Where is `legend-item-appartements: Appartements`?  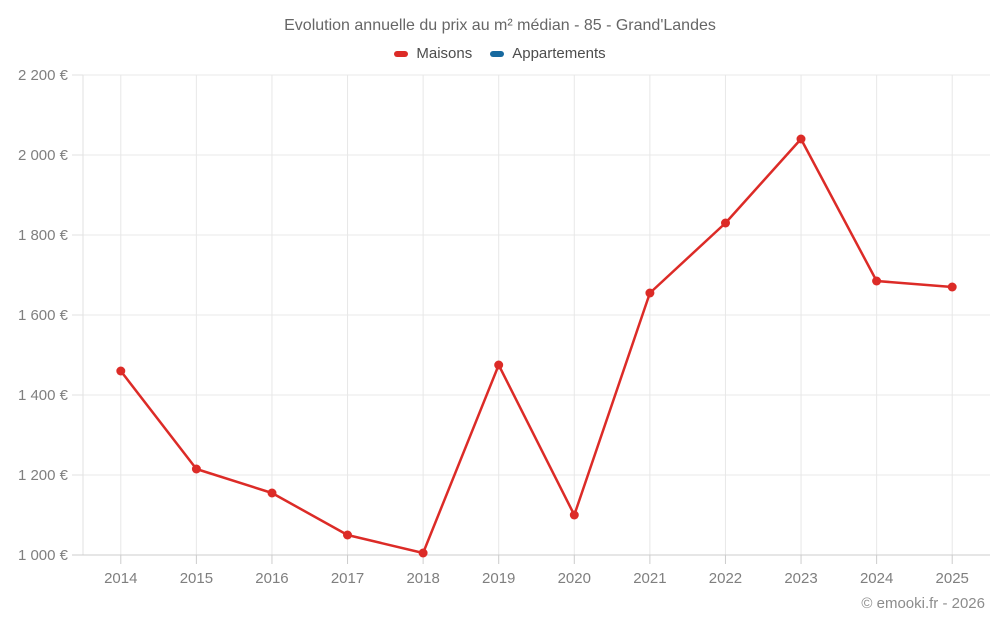 legend-item-appartements: Appartements is located at coordinates (548, 53).